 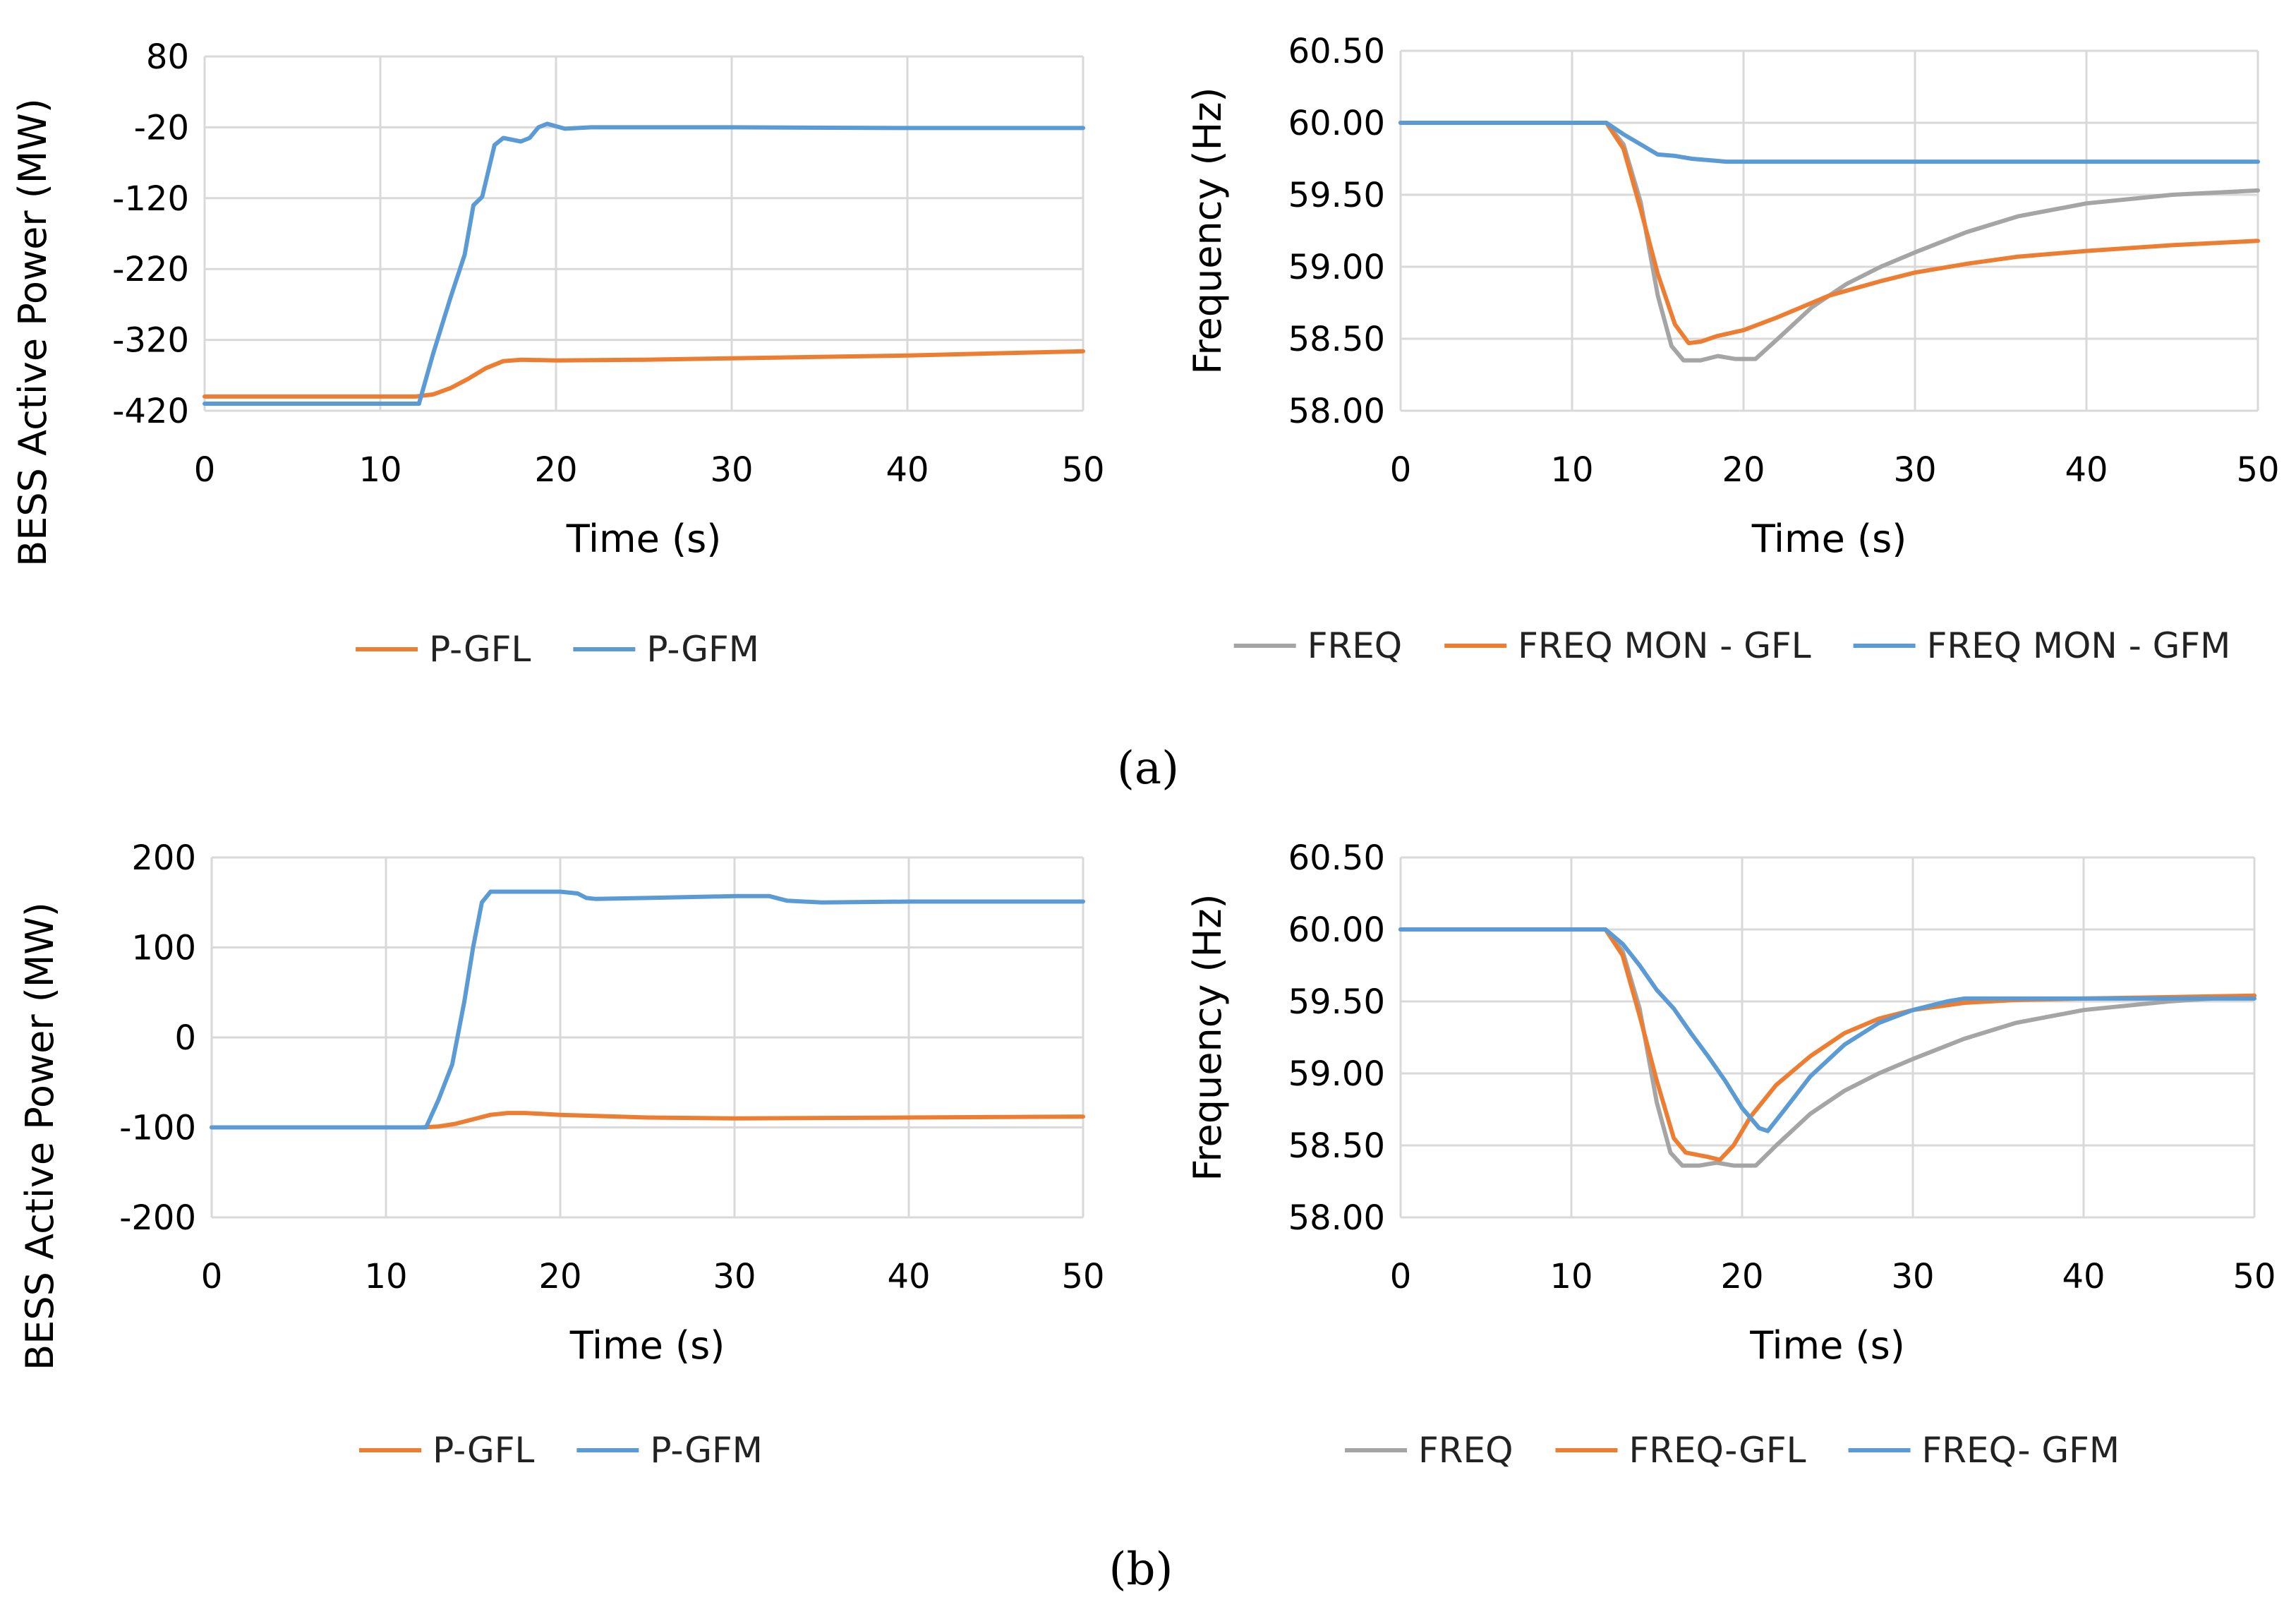 I want to click on y-tick-label: -100, so click(x=157, y=1128).